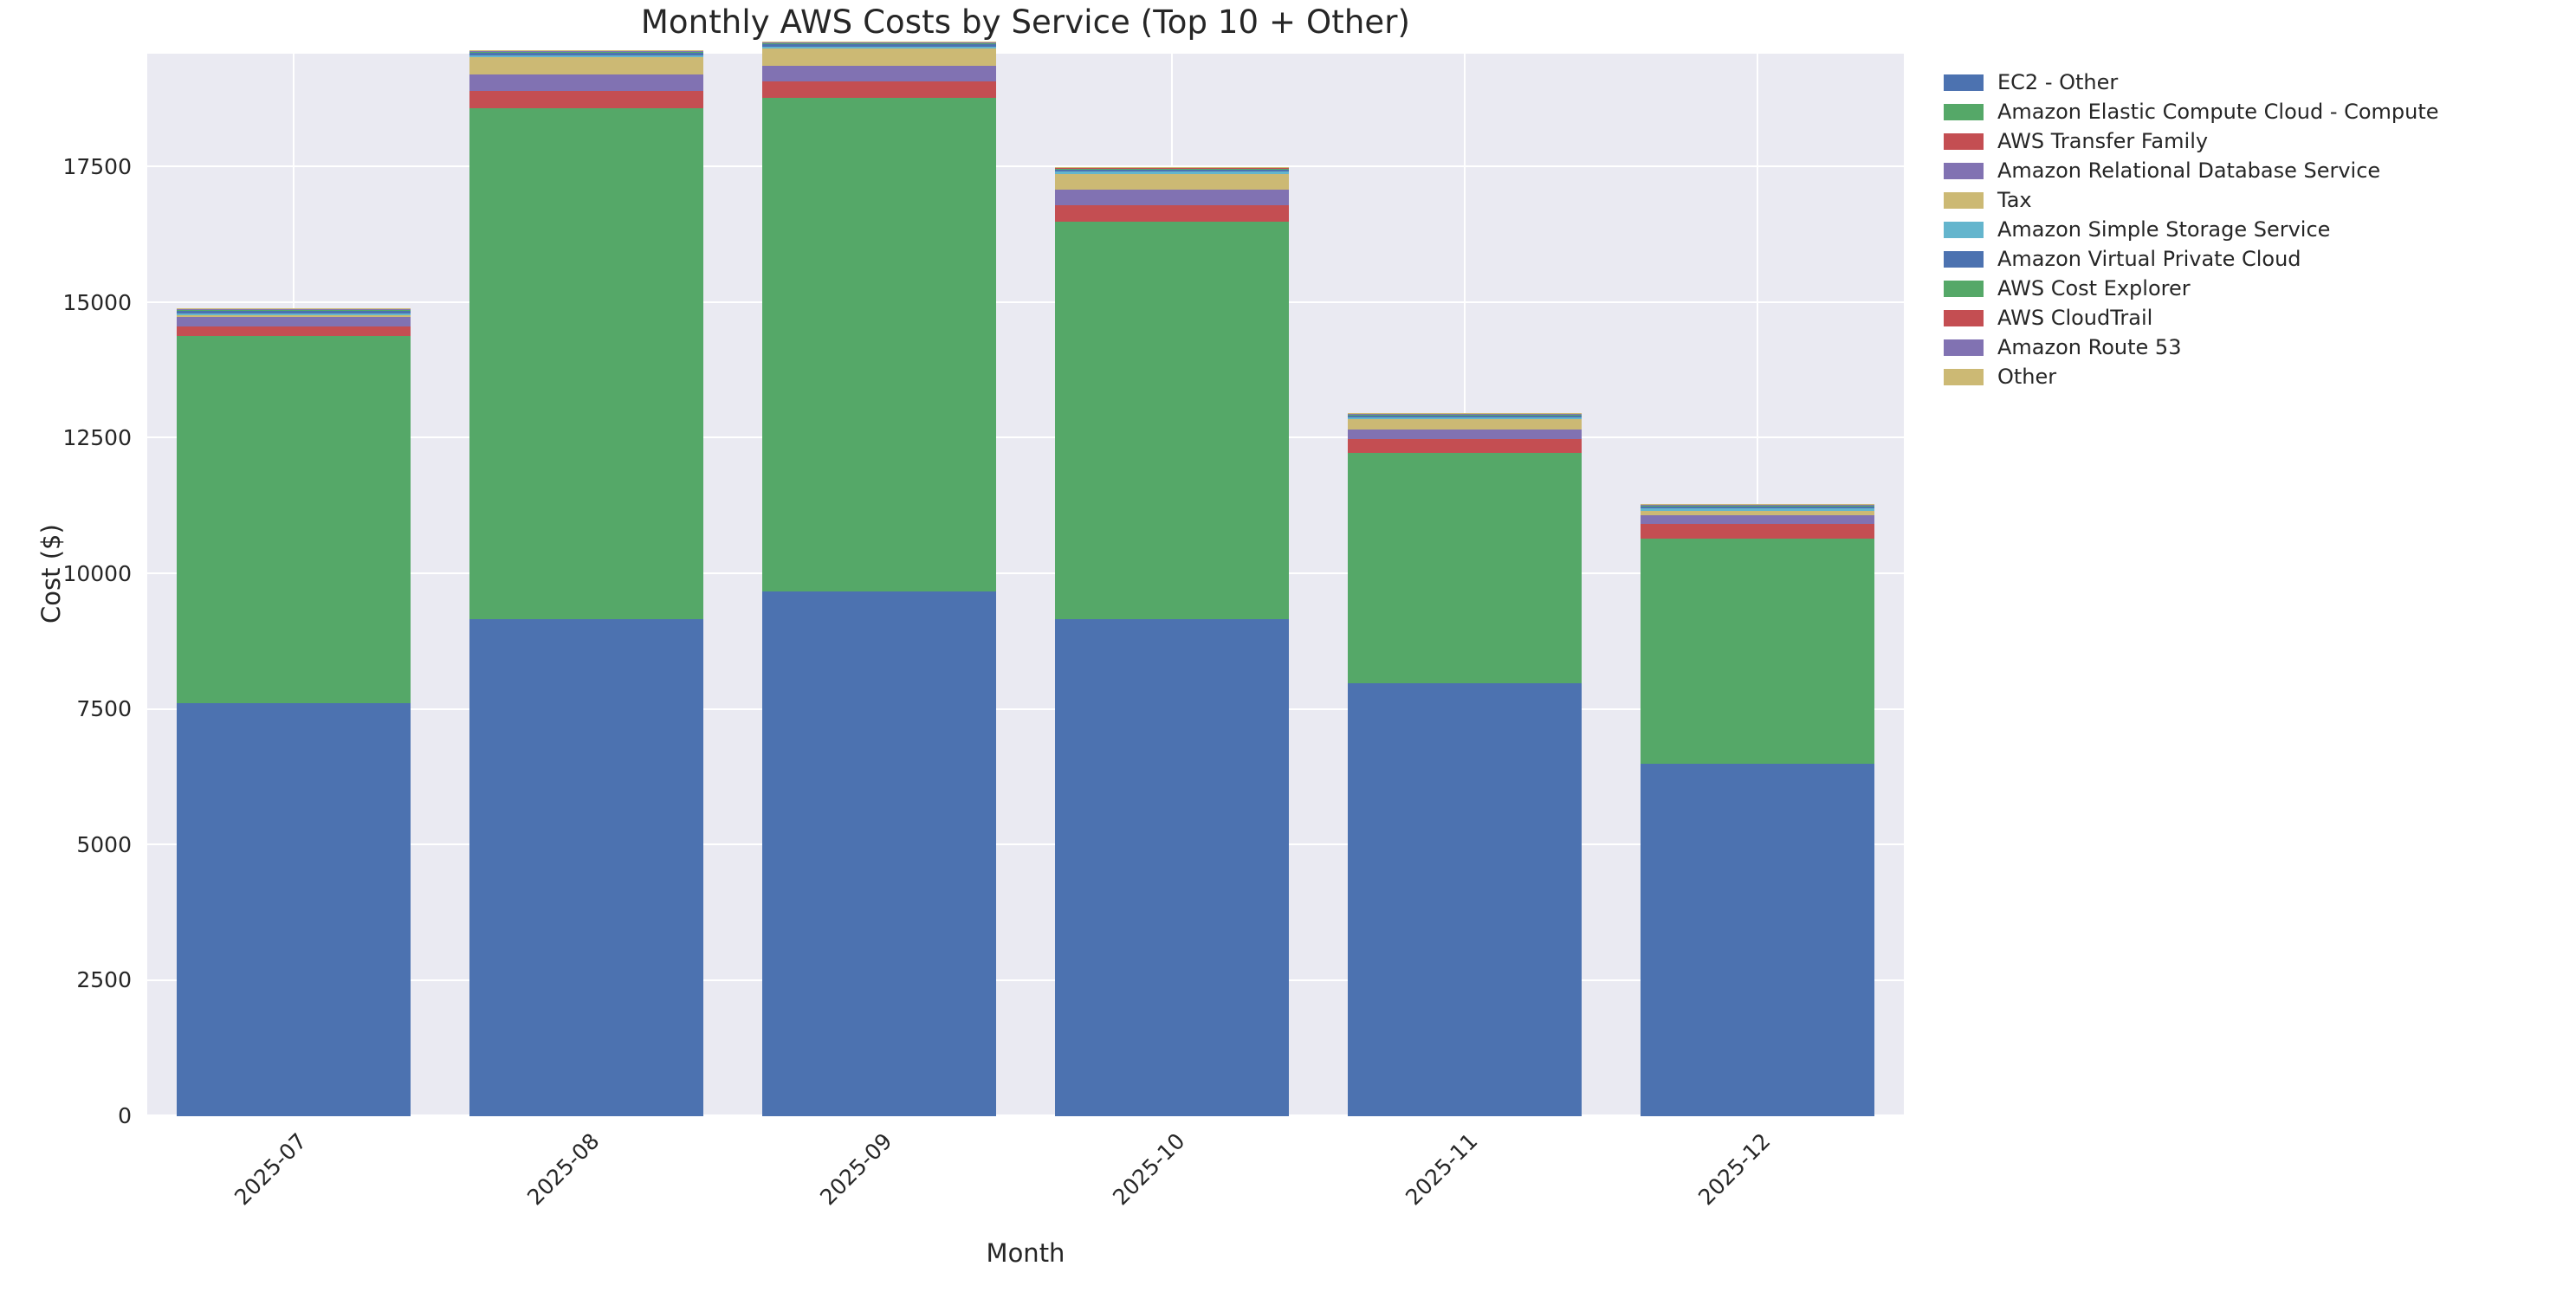 The image size is (2576, 1305). I want to click on legend-item: AWS Cost Explorer, so click(2191, 288).